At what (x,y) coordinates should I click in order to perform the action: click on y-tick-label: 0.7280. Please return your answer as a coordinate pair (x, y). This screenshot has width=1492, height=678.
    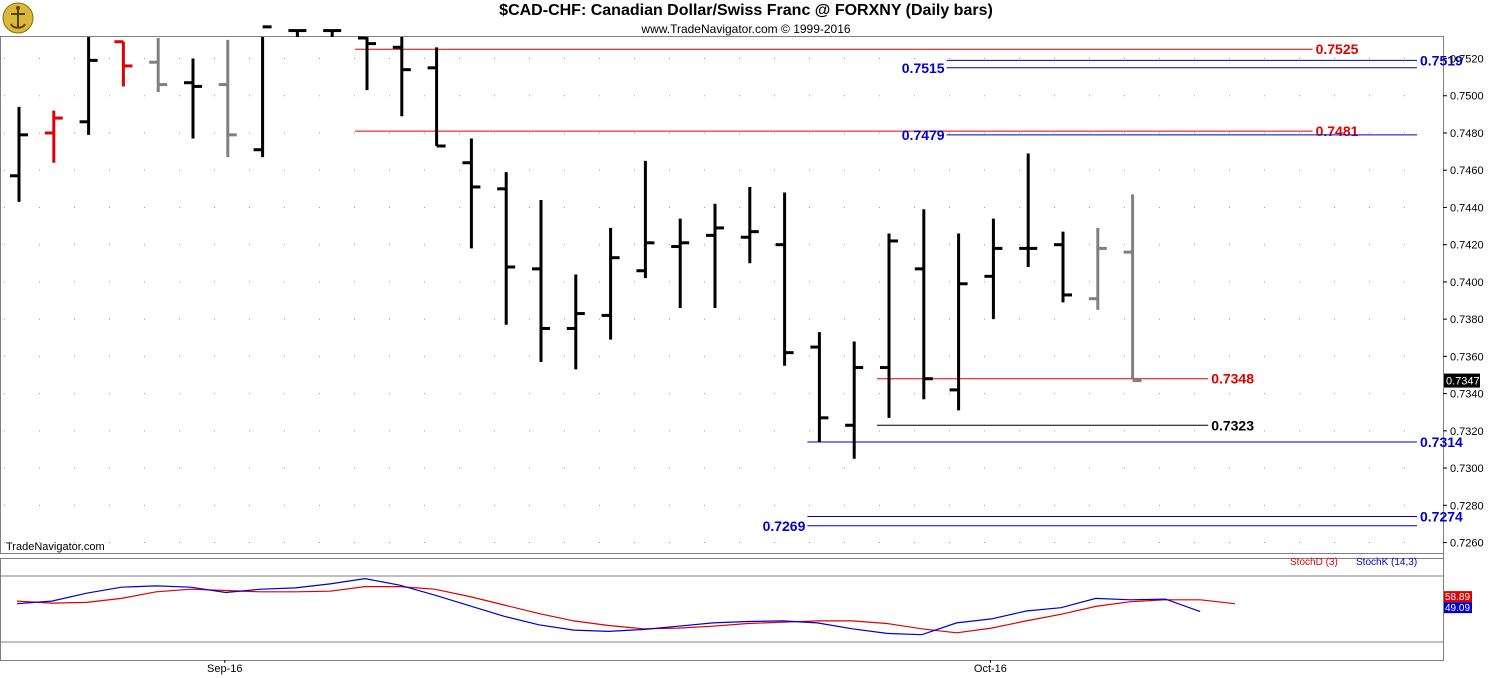
    Looking at the image, I should click on (1467, 506).